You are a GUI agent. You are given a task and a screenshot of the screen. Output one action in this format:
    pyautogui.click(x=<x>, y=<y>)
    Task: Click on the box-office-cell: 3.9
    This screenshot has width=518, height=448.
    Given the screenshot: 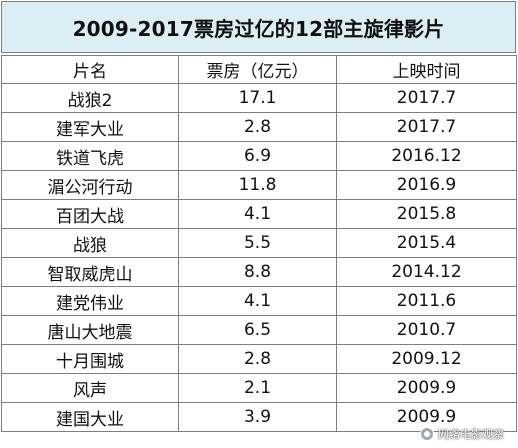 What is the action you would take?
    pyautogui.click(x=257, y=417)
    